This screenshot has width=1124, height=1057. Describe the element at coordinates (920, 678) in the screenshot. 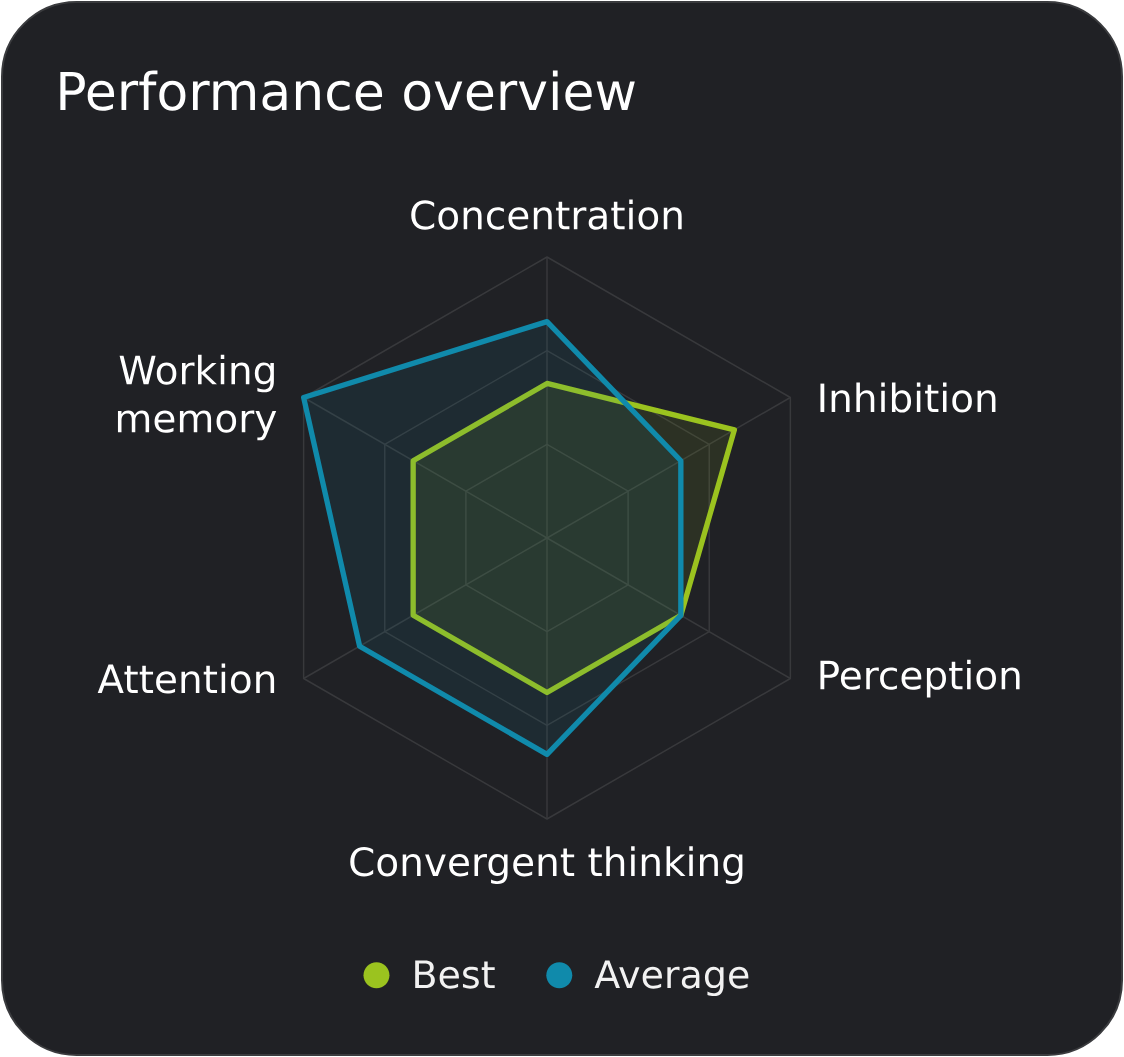

I see `spoke-label: Perception` at that location.